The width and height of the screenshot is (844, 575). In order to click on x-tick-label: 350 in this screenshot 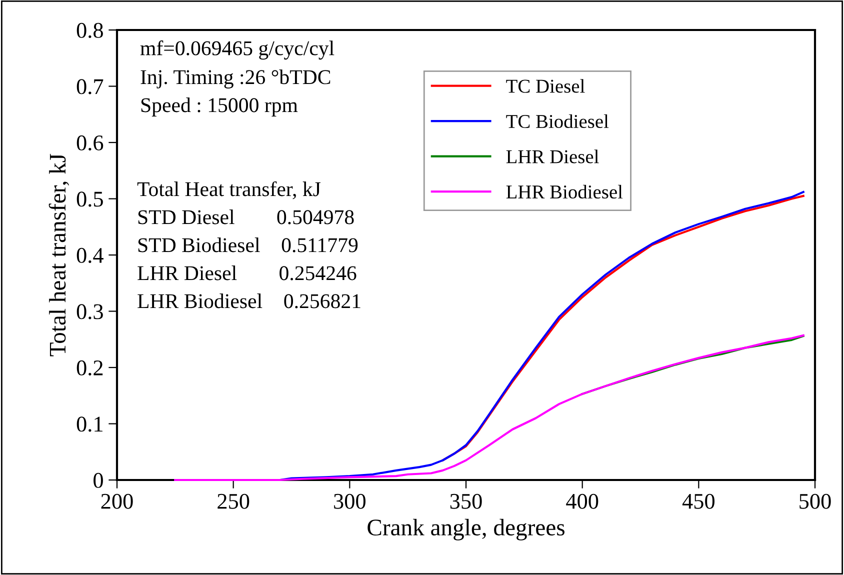, I will do `click(466, 501)`.